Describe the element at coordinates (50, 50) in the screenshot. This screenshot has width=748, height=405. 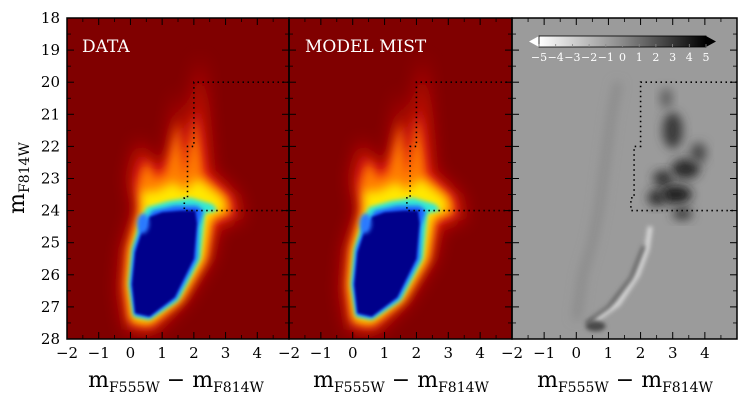
I see `y-tick-label: 19` at that location.